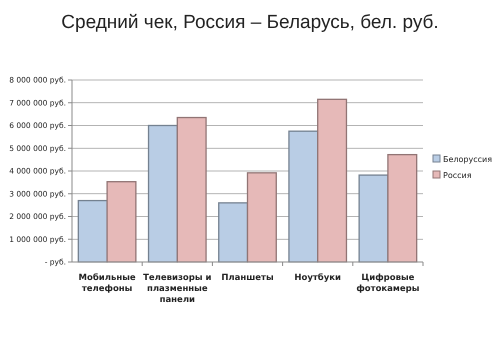  Describe the element at coordinates (177, 289) in the screenshot. I see `x-tick-label: Телевизоры и плазменные панели` at that location.